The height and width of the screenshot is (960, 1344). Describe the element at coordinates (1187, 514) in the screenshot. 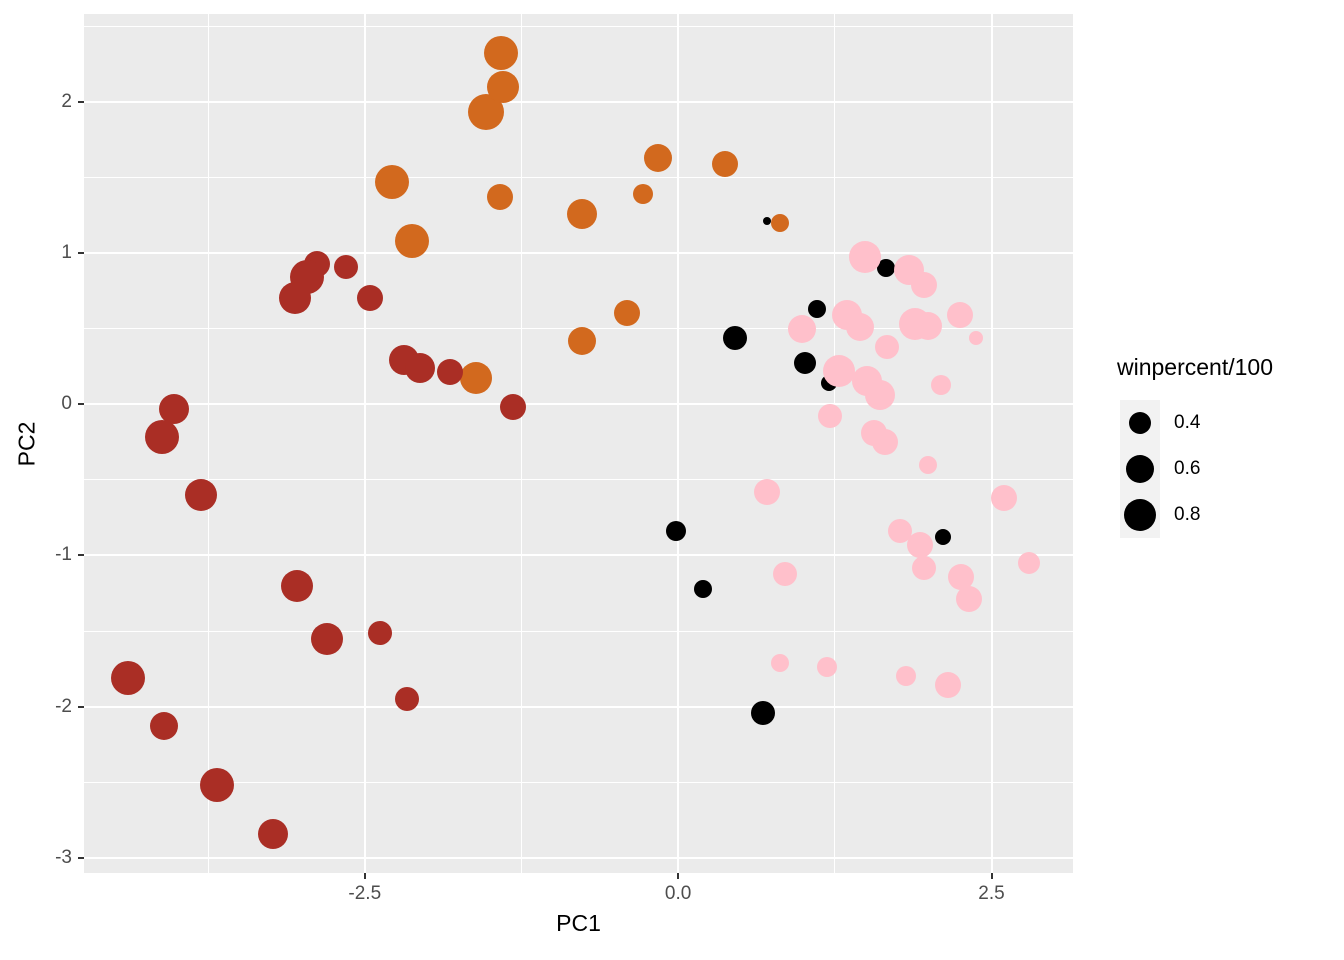

I see `legend-label: 0.8` at that location.